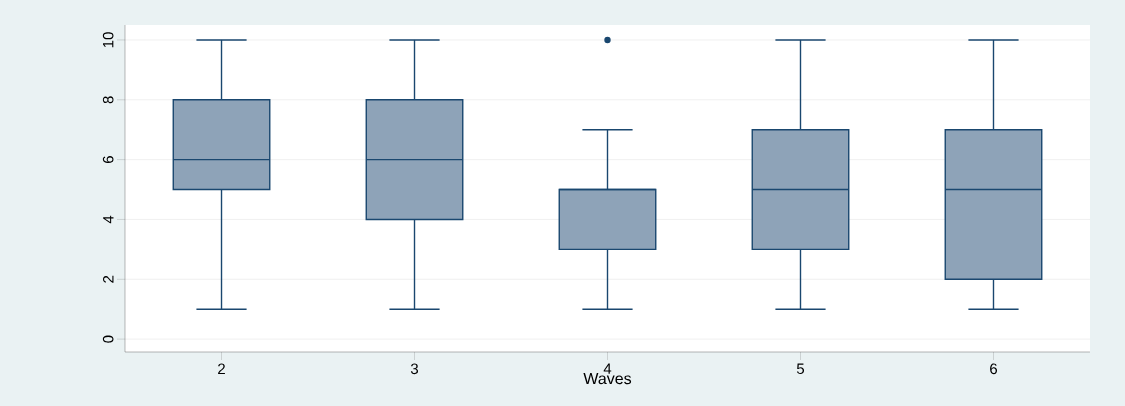 Image resolution: width=1125 pixels, height=406 pixels. What do you see at coordinates (607, 379) in the screenshot?
I see `x-axis-title: Waves` at bounding box center [607, 379].